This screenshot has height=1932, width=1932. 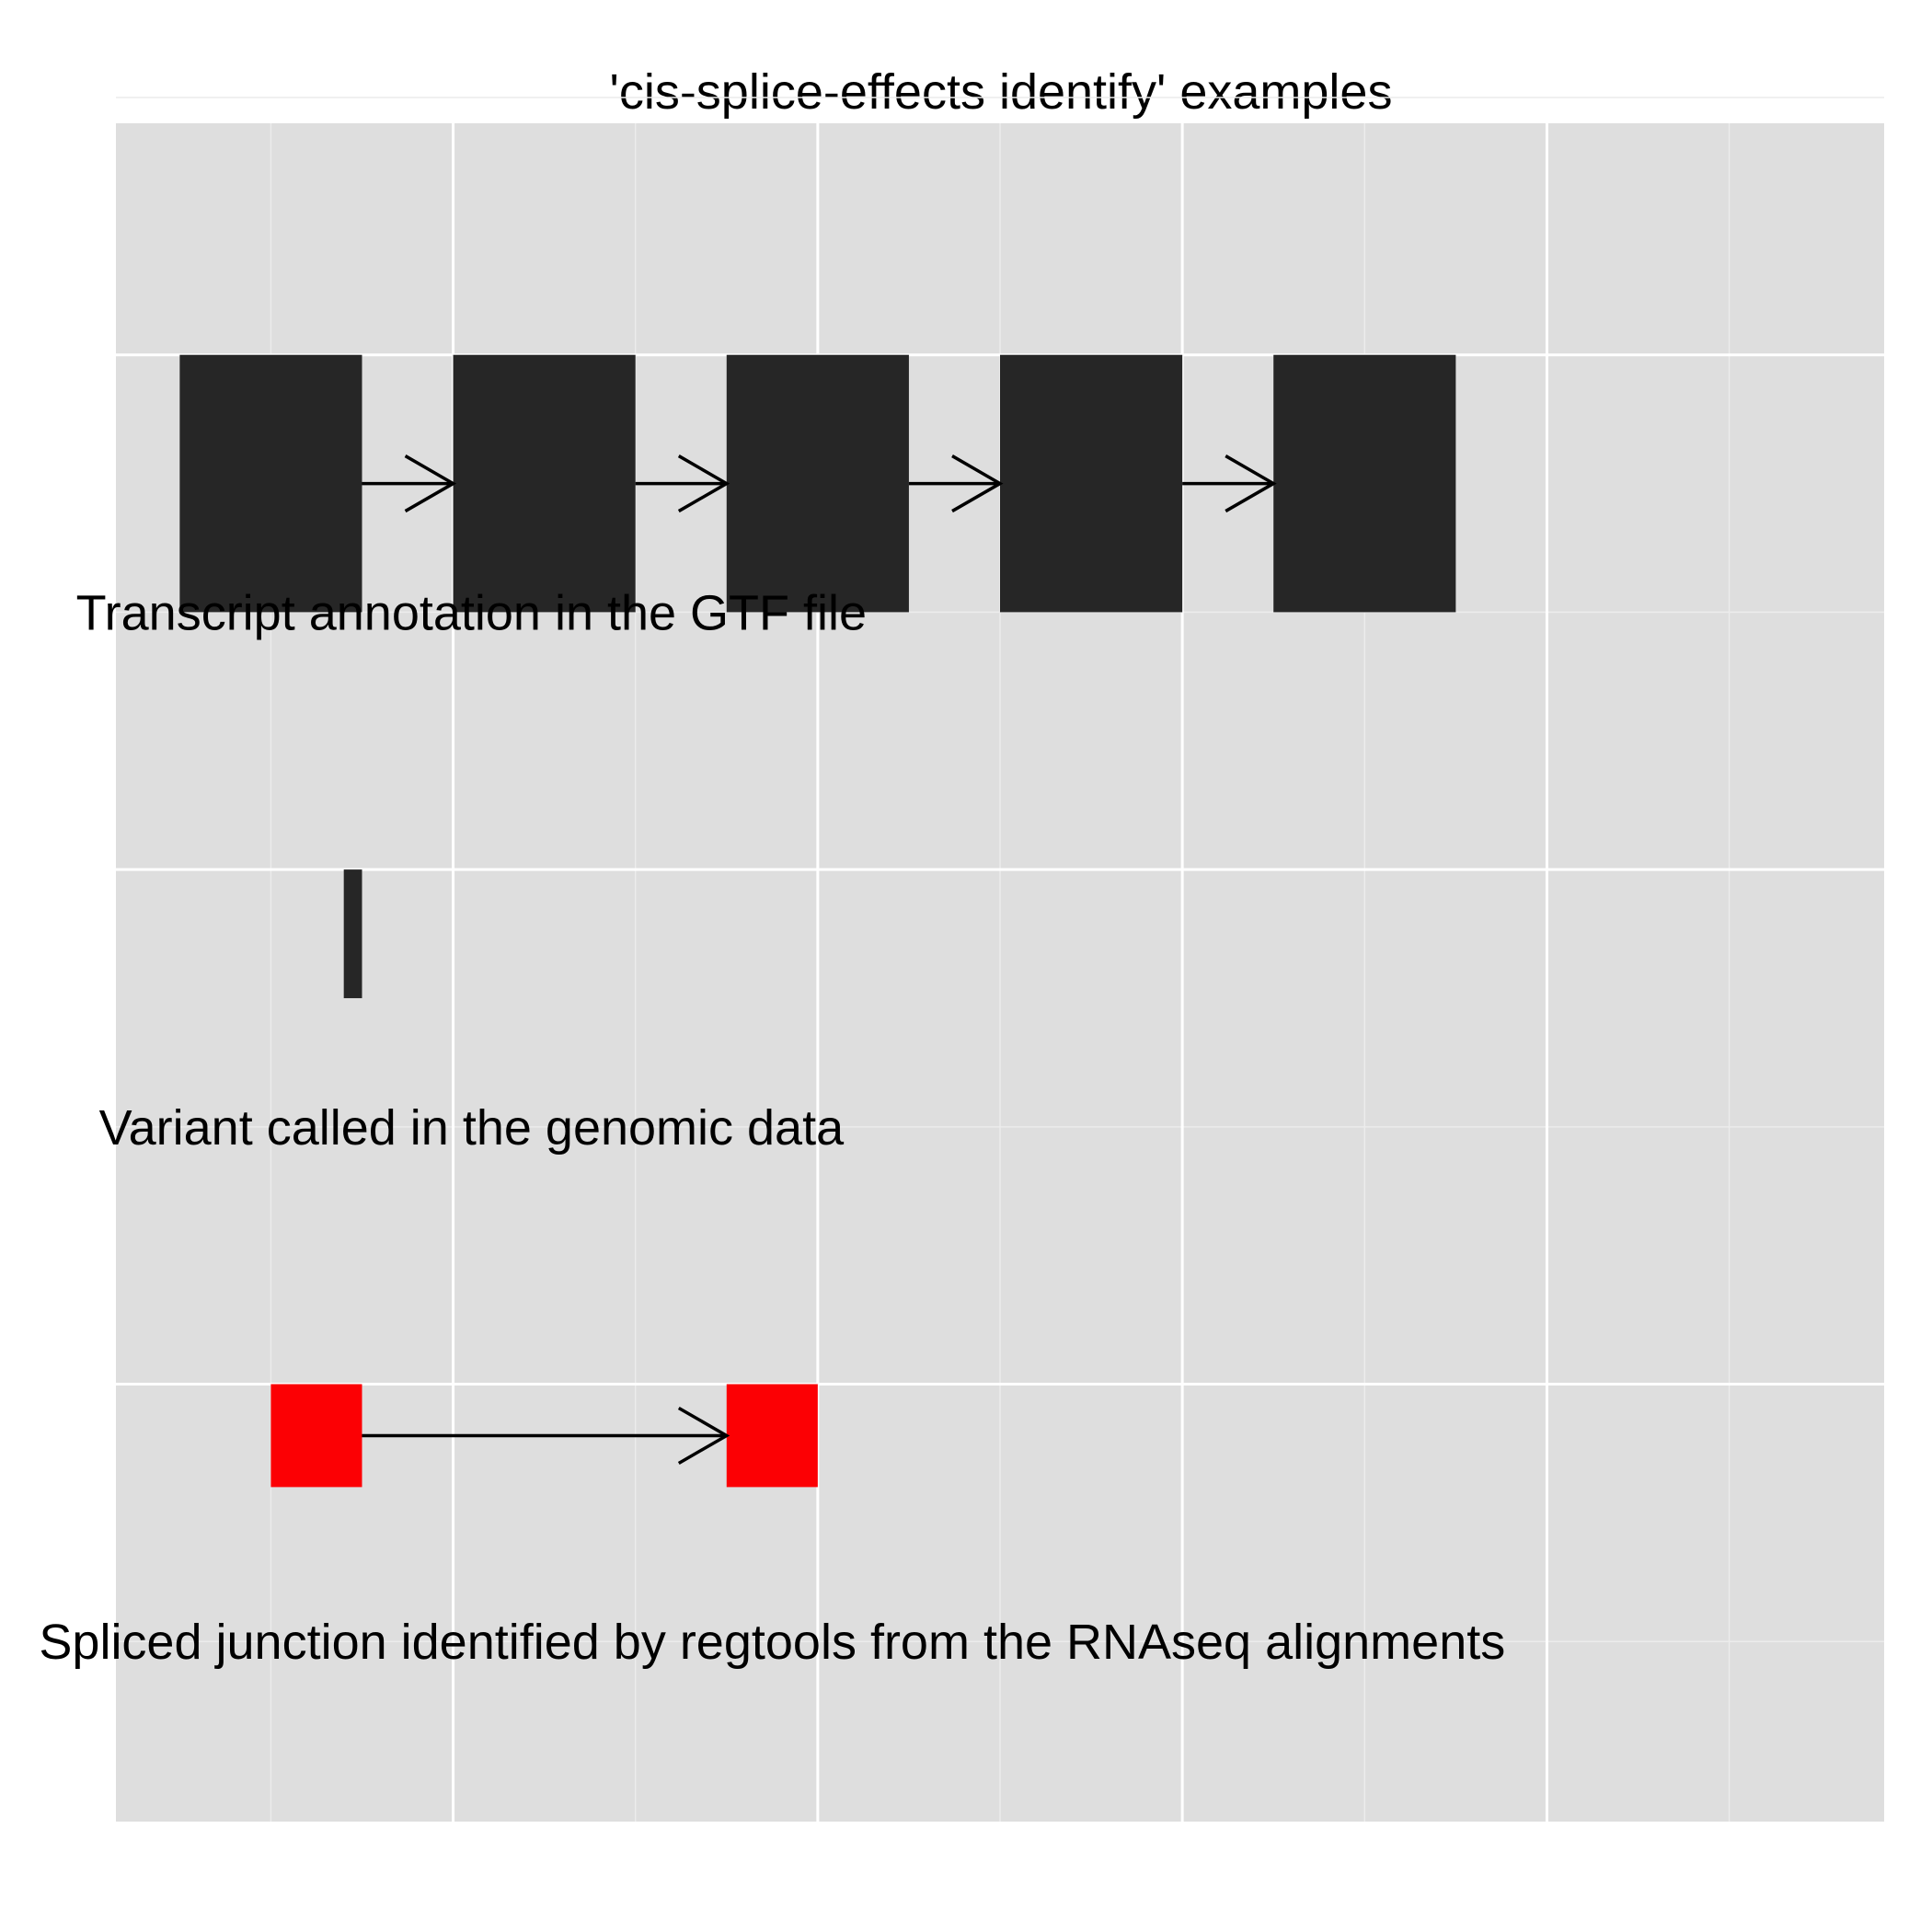 What do you see at coordinates (352, 933) in the screenshot?
I see `variant-marker` at bounding box center [352, 933].